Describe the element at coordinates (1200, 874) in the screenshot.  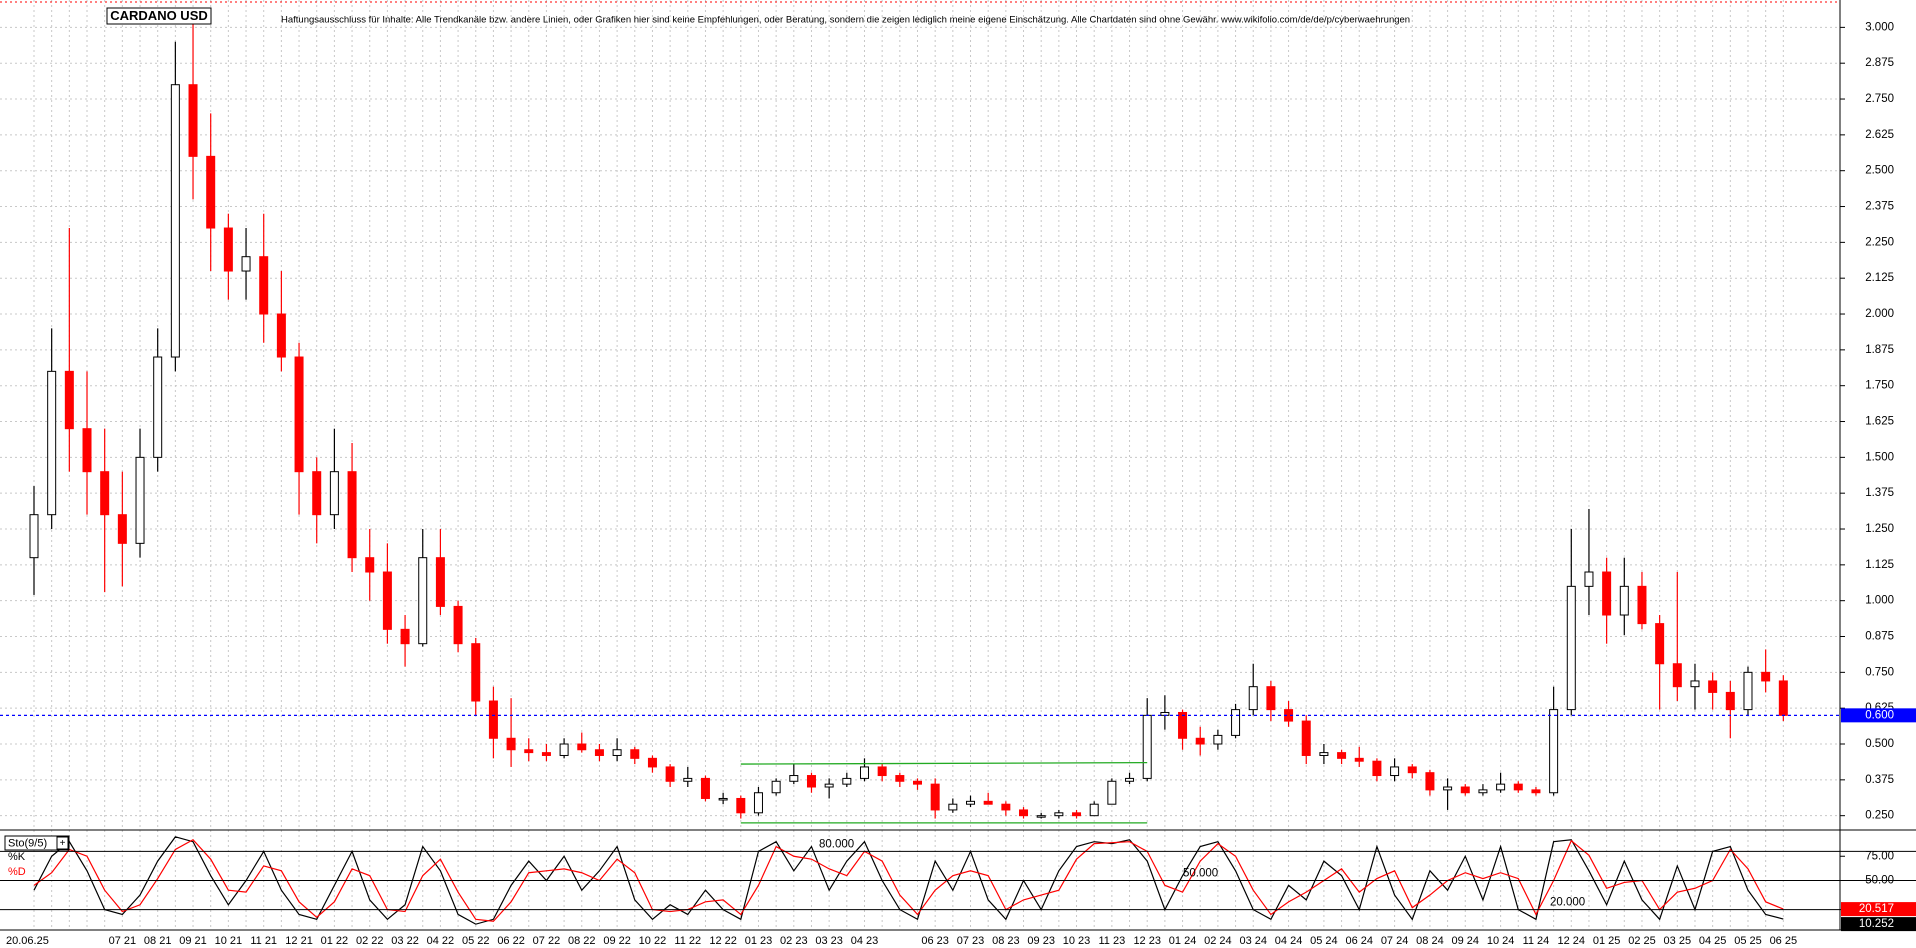
I see `level-label: 50.000` at that location.